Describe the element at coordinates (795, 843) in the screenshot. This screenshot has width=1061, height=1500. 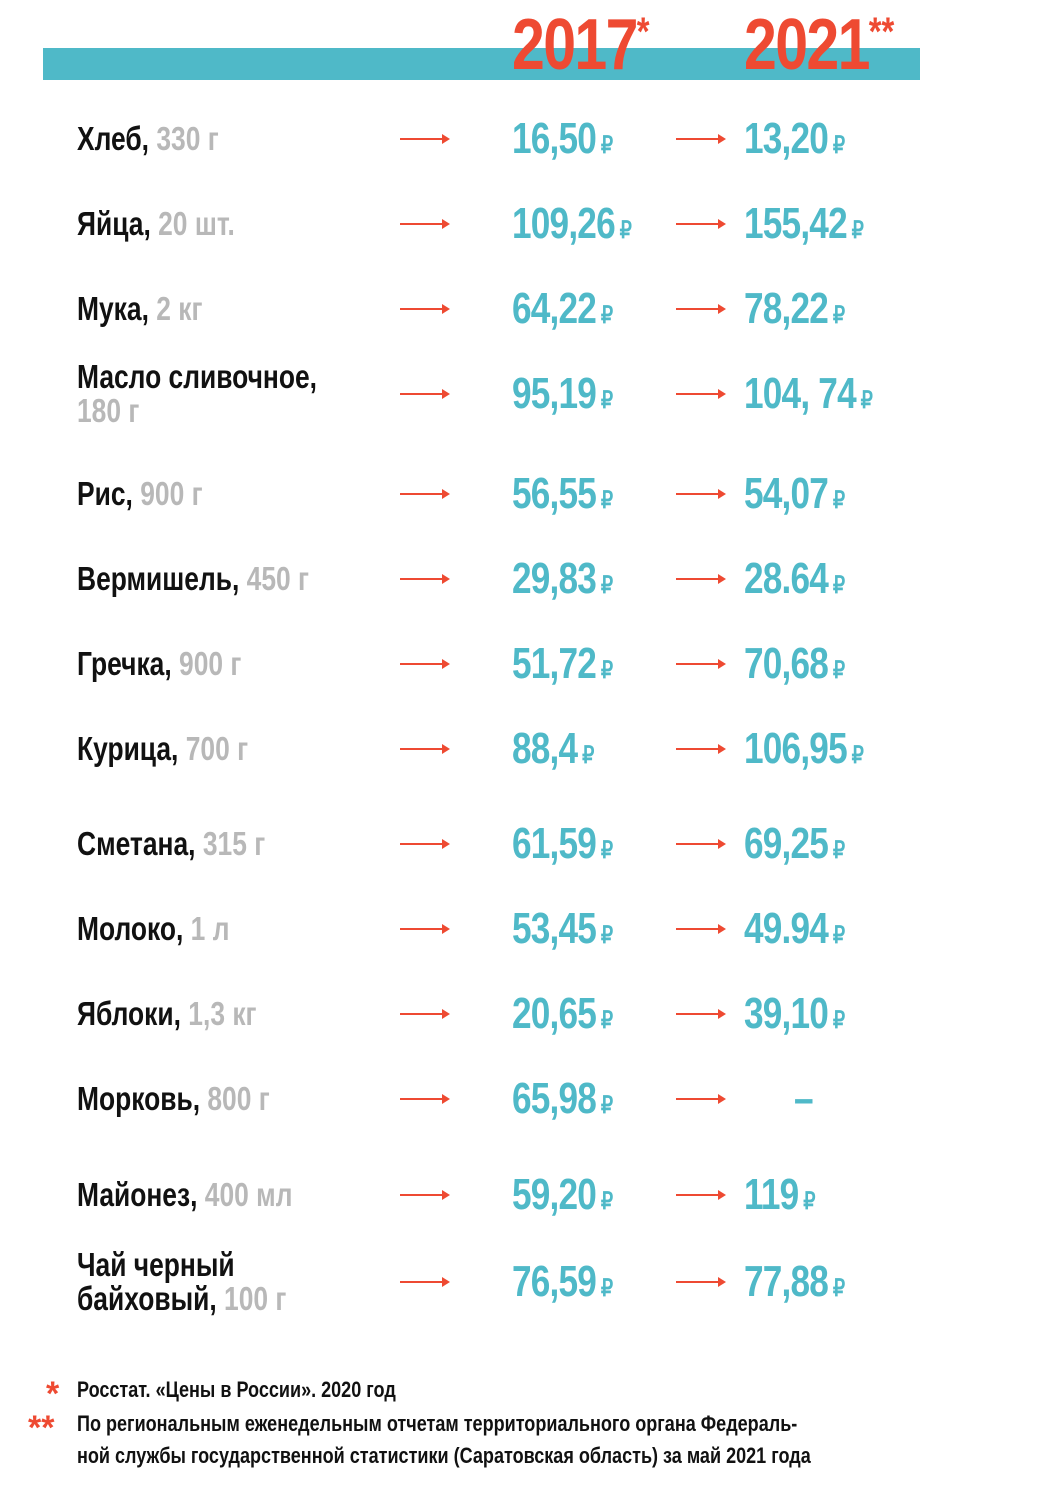
I see `price-2021: 69,25 ₽` at that location.